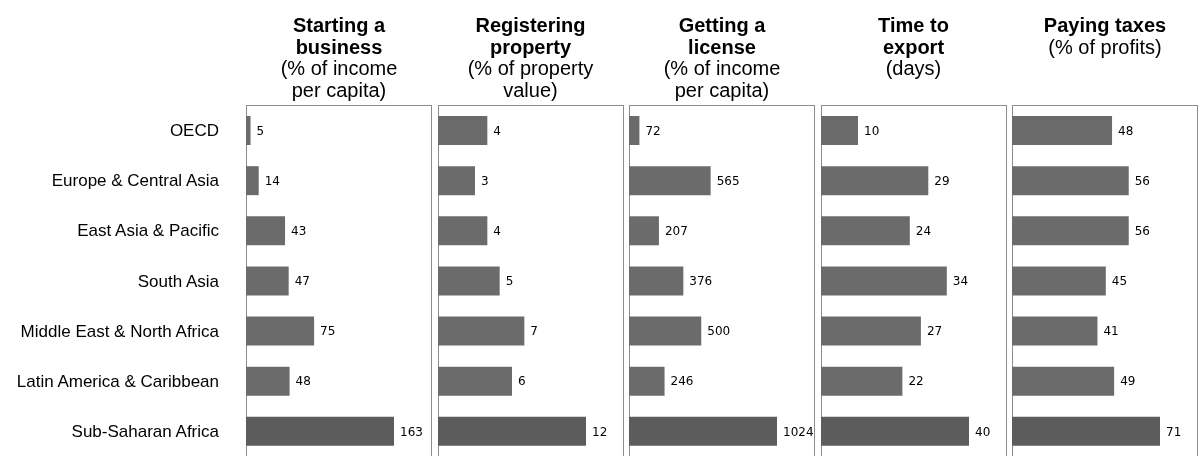  Describe the element at coordinates (194, 131) in the screenshot. I see `y-tick-label: OECD` at that location.